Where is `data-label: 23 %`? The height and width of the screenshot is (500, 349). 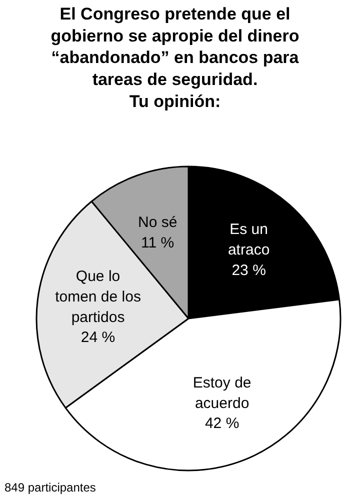 data-label: 23 % is located at coordinates (249, 270).